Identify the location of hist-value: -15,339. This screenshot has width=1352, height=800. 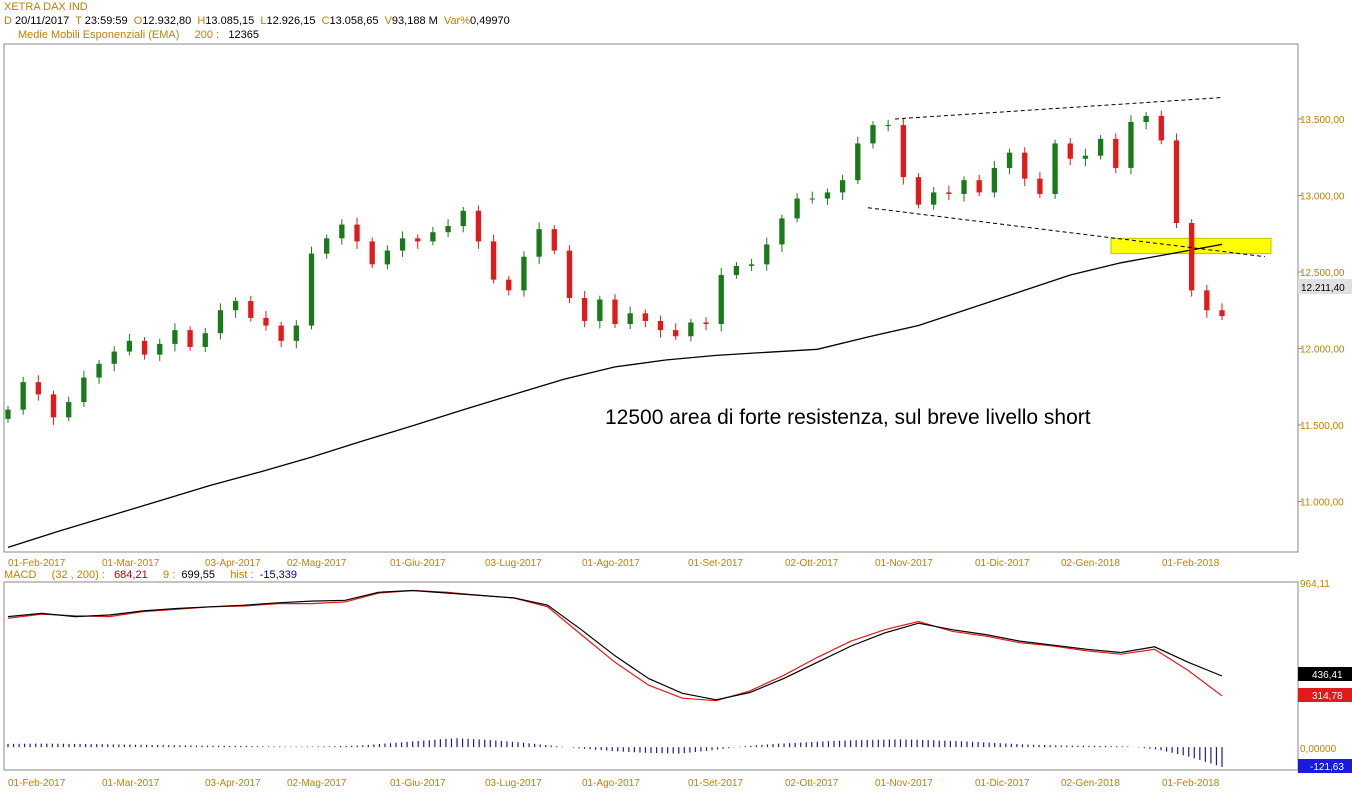
(278, 575).